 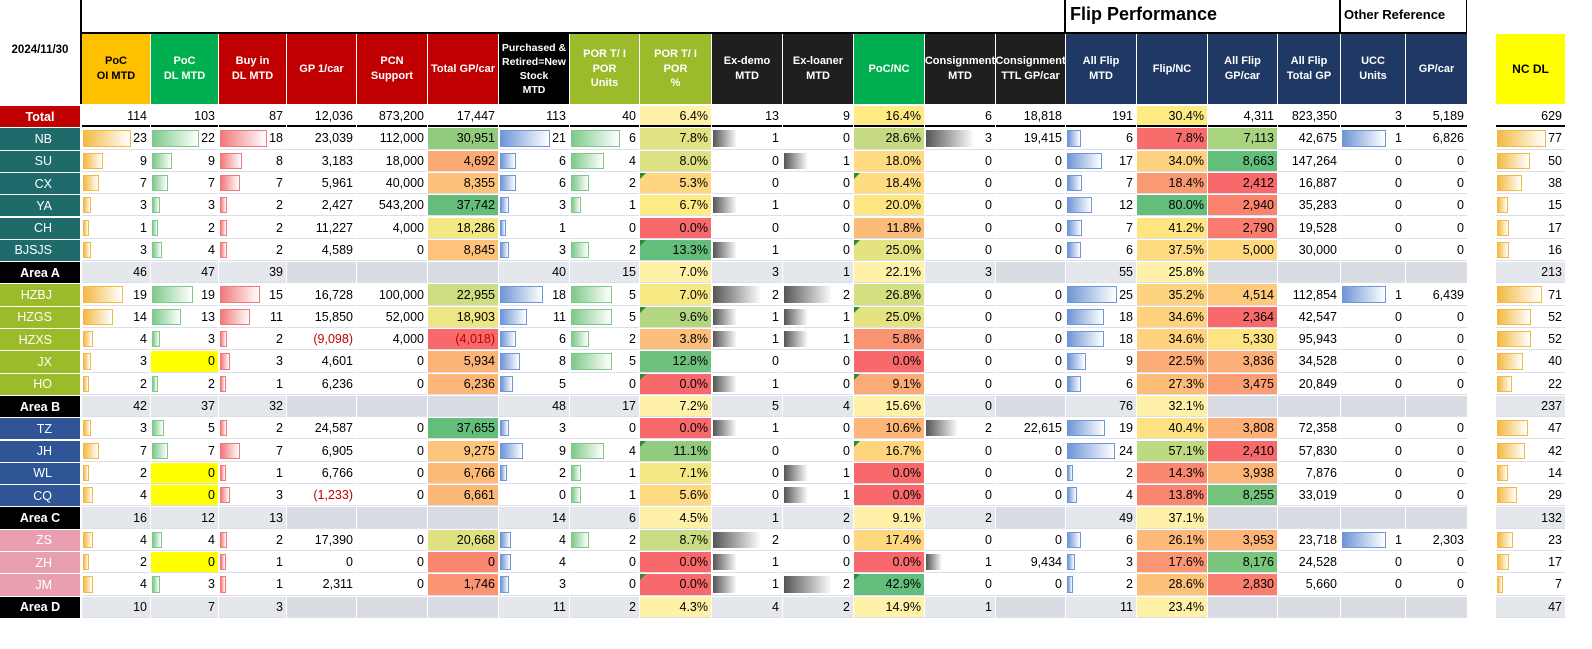 I want to click on cell-tz-3: 2, so click(x=252, y=429).